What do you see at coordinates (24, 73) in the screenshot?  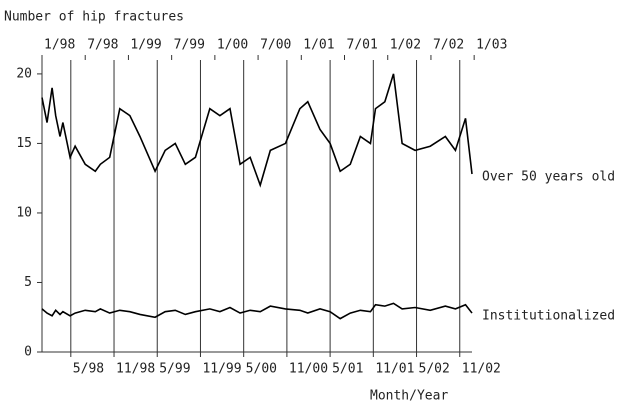 I see `y-tick-label: 20` at bounding box center [24, 73].